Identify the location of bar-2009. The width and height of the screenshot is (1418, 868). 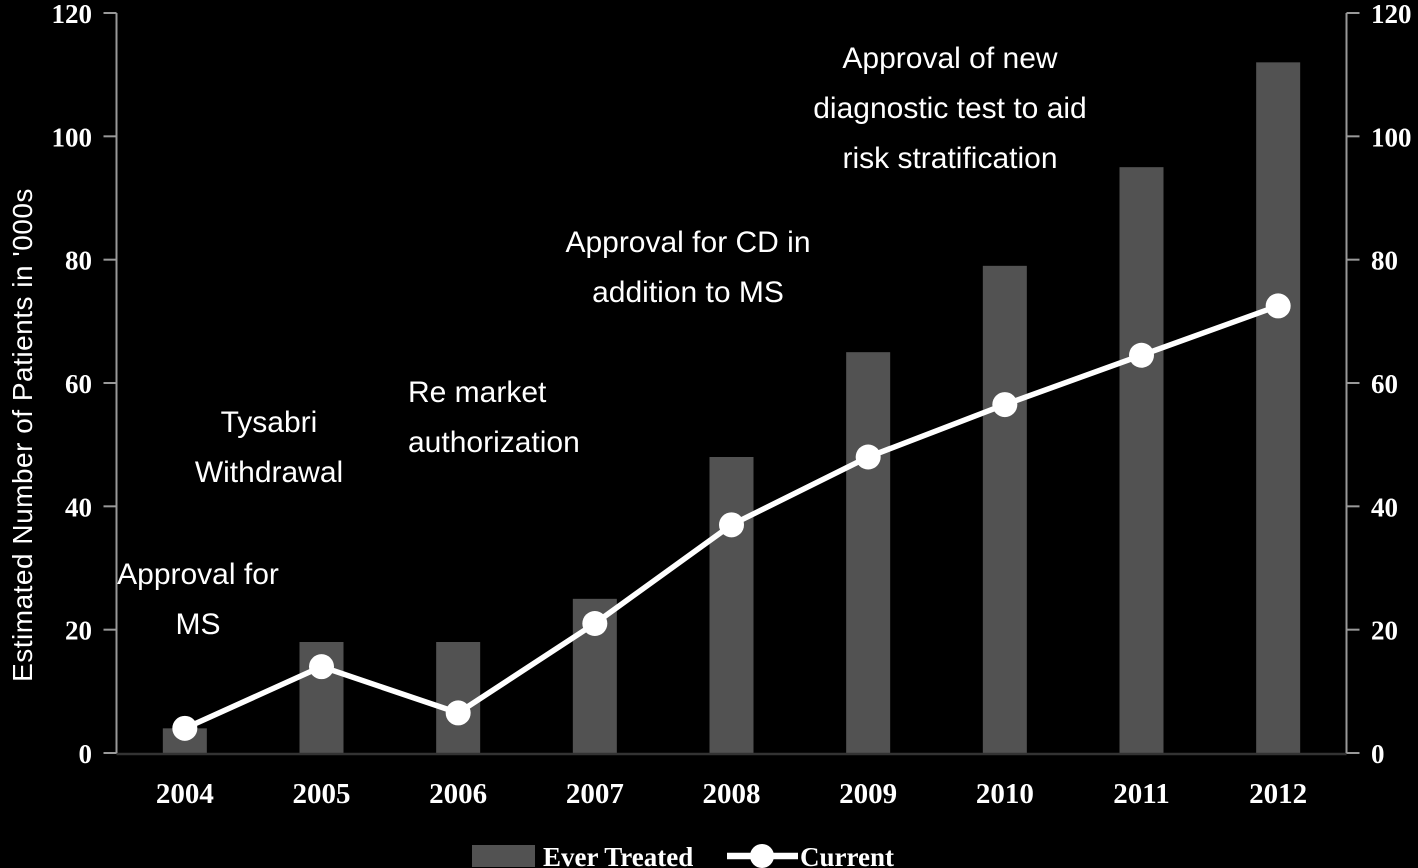
(868, 552).